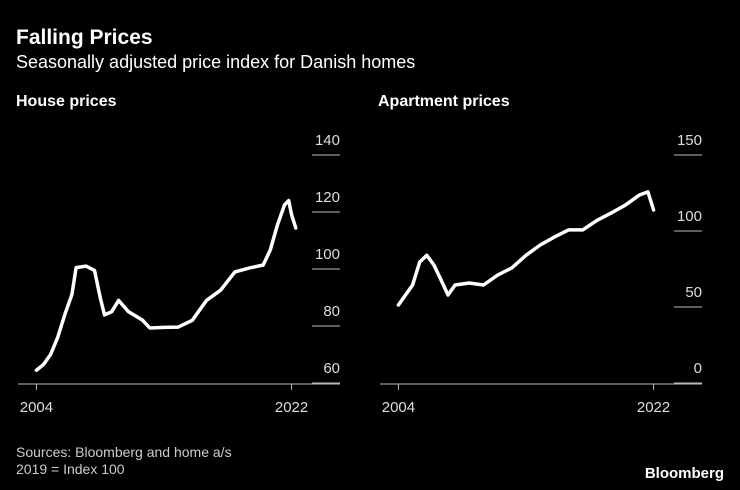  What do you see at coordinates (66, 101) in the screenshot?
I see `panel-title: House prices` at bounding box center [66, 101].